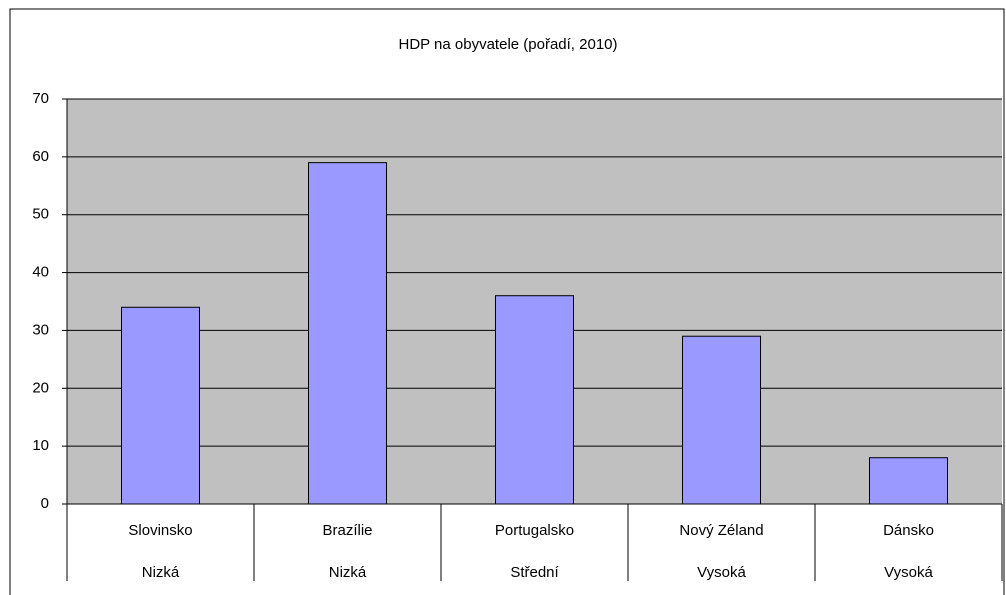  I want to click on x-tick-label: Nový Zéland, so click(721, 530).